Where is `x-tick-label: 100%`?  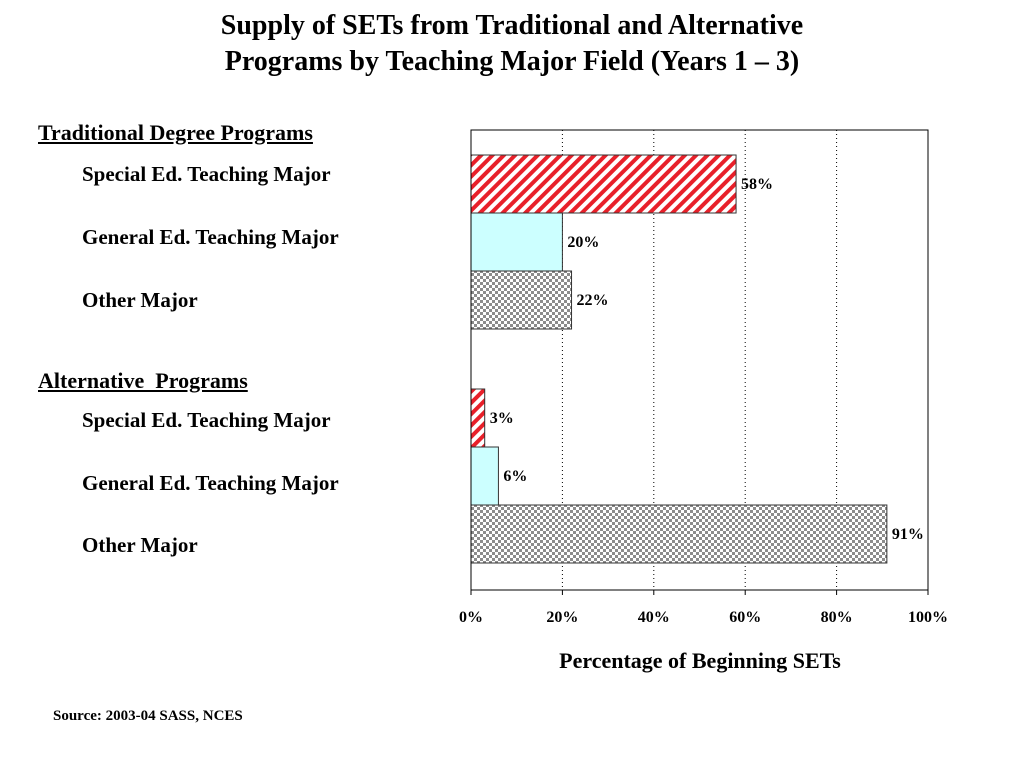
x-tick-label: 100% is located at coordinates (928, 617).